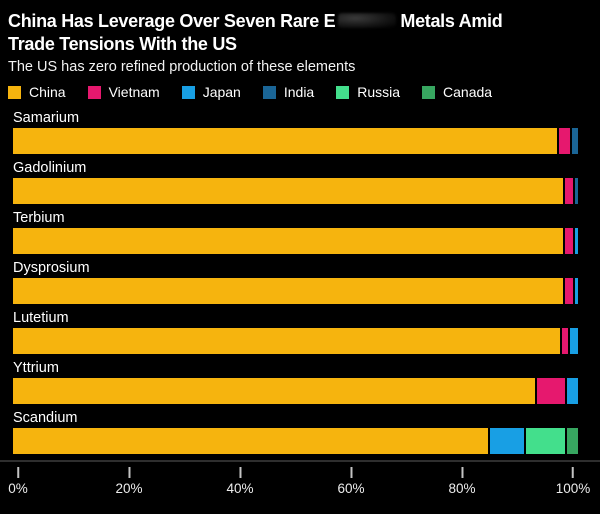 Image resolution: width=600 pixels, height=514 pixels. I want to click on x-axis: 0% 20% 40% 60% 80% 100%, so click(300, 483).